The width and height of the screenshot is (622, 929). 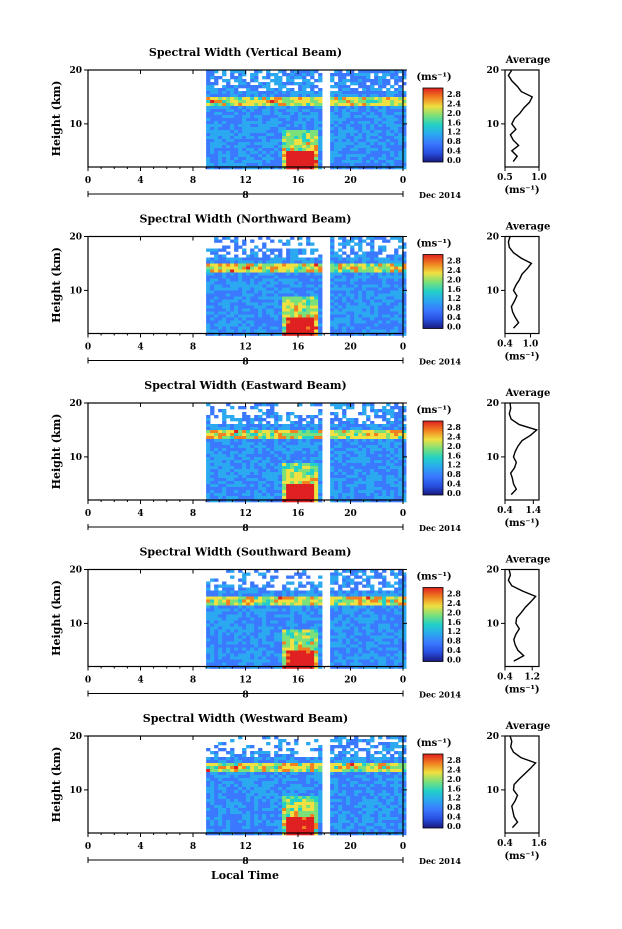 What do you see at coordinates (246, 219) in the screenshot?
I see `panel-title: Spectral Width (Northward Beam)` at bounding box center [246, 219].